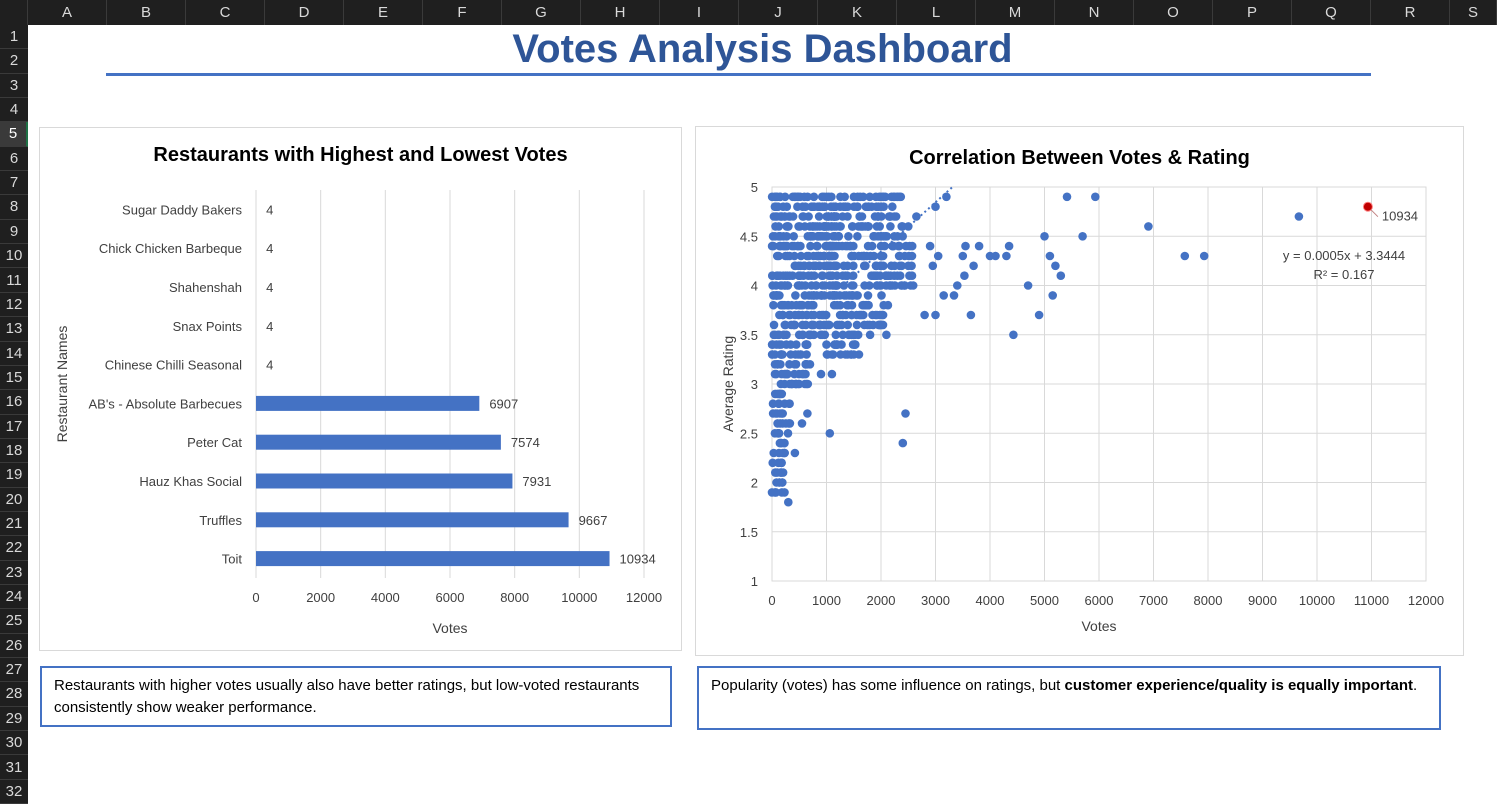  Describe the element at coordinates (14, 378) in the screenshot. I see `row-header-15: 15` at that location.